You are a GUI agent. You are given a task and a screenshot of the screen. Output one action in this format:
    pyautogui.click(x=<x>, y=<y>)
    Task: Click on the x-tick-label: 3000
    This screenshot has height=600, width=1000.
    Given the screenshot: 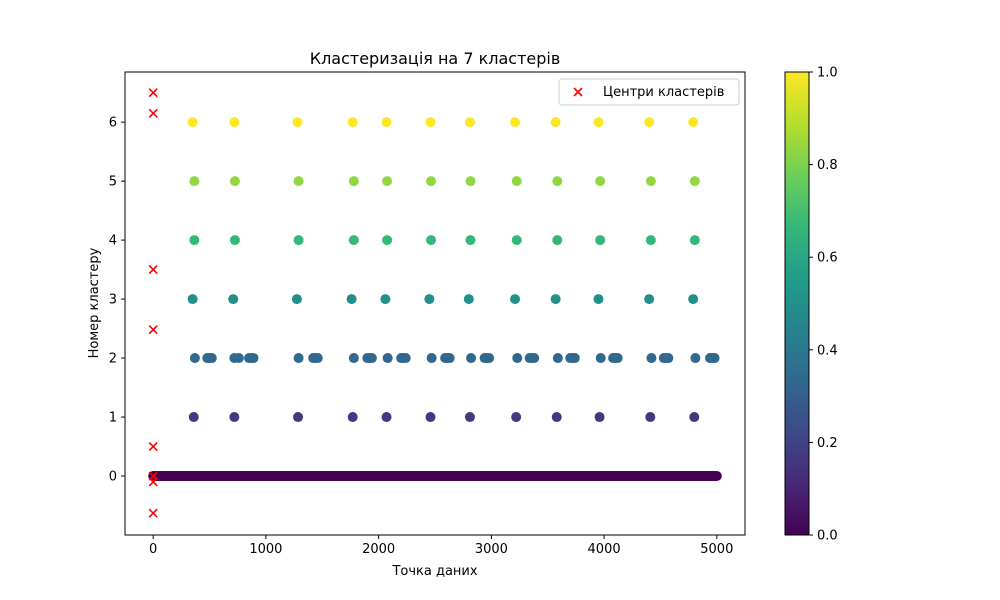 What is the action you would take?
    pyautogui.click(x=491, y=549)
    